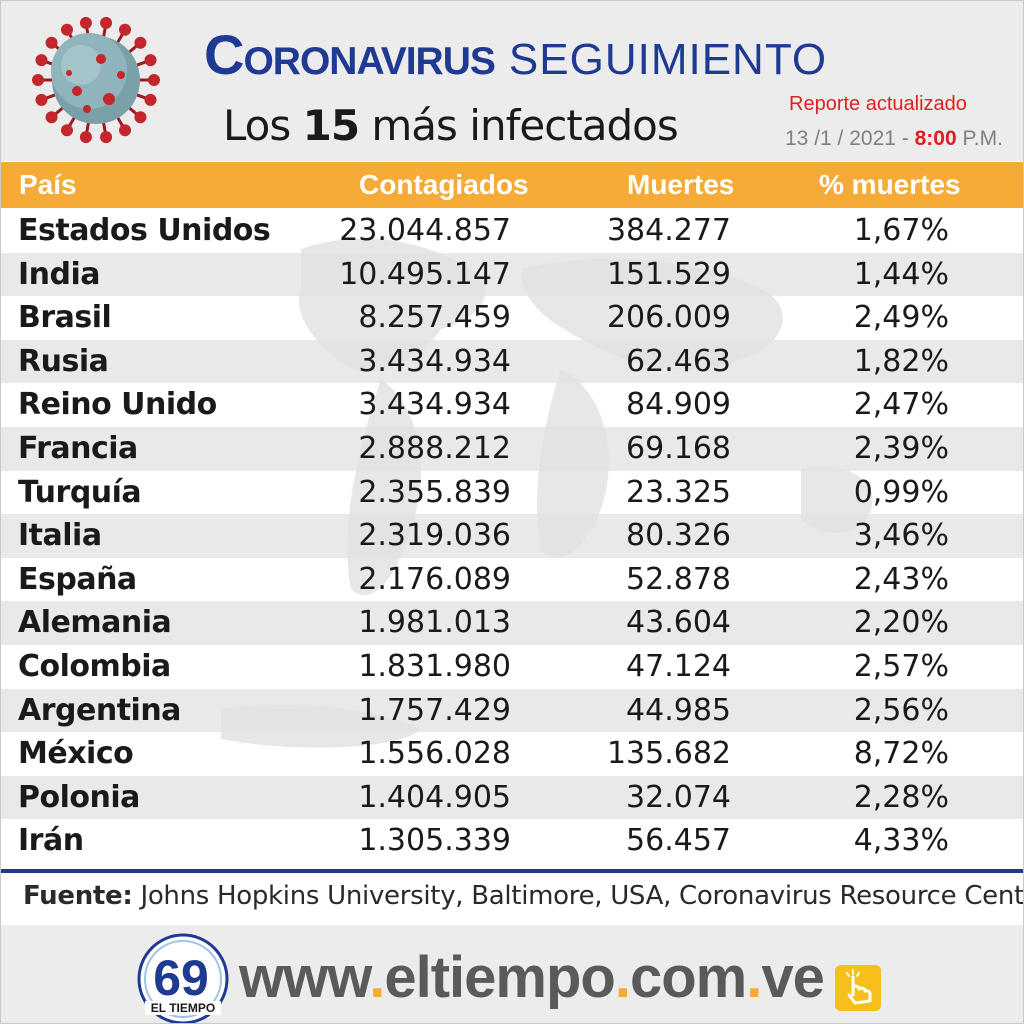 This screenshot has height=1024, width=1024. Describe the element at coordinates (668, 318) in the screenshot. I see `cell-deaths: 206.009` at that location.